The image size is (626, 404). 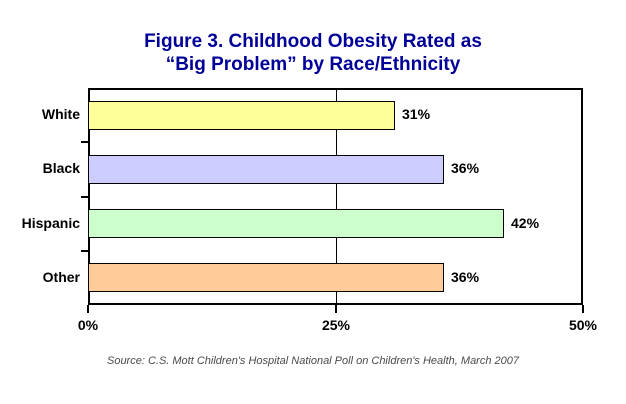 What do you see at coordinates (266, 277) in the screenshot?
I see `bar-other` at bounding box center [266, 277].